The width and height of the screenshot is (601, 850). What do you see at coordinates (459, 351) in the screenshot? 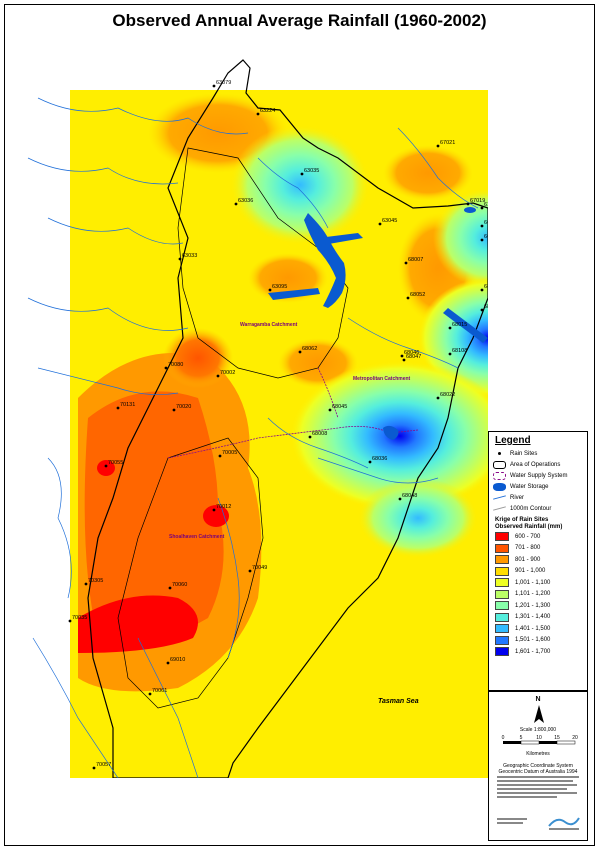
I see `rain-site-label: 68108` at bounding box center [459, 351].